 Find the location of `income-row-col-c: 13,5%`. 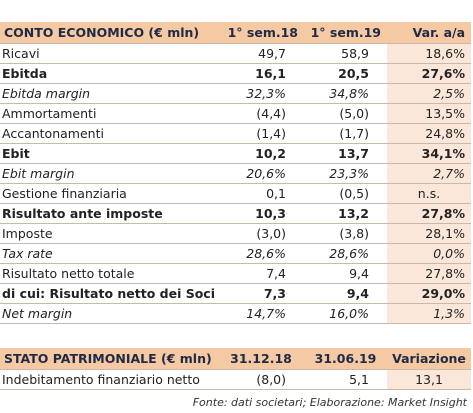

income-row-col-c: 13,5% is located at coordinates (429, 113).